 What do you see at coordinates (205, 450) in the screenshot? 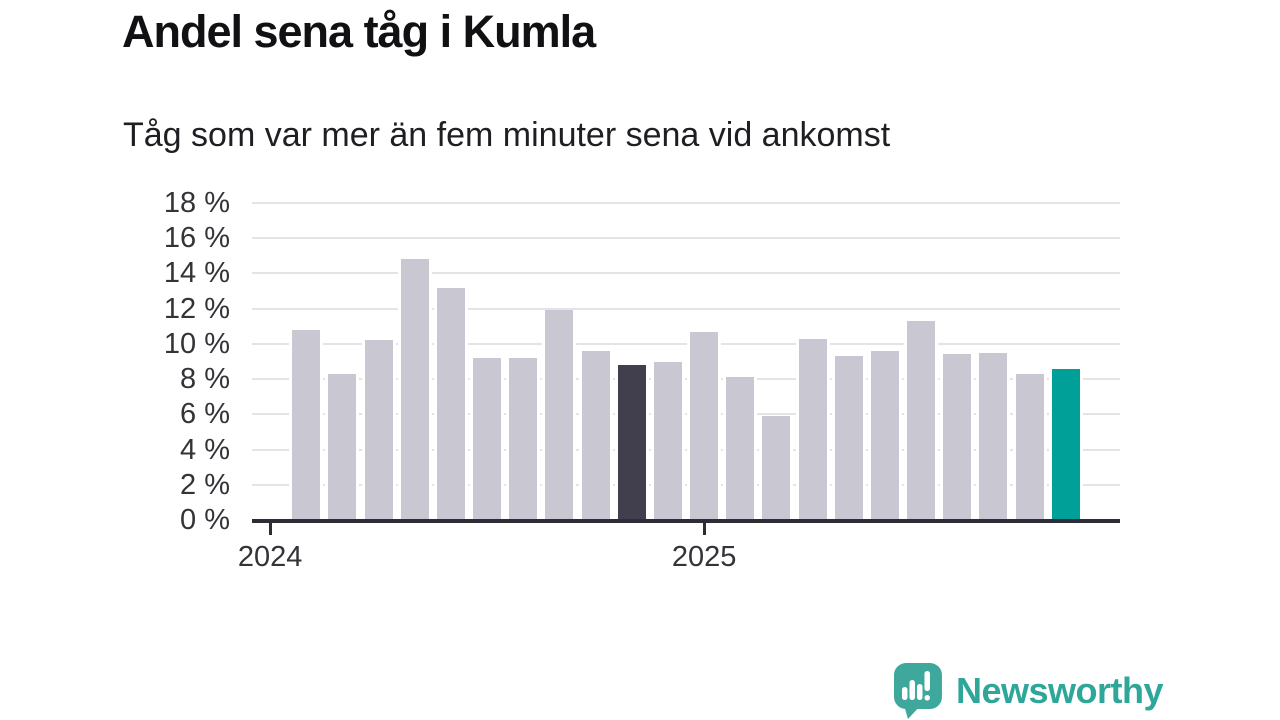
I see `y-tick-label: 4 %` at bounding box center [205, 450].